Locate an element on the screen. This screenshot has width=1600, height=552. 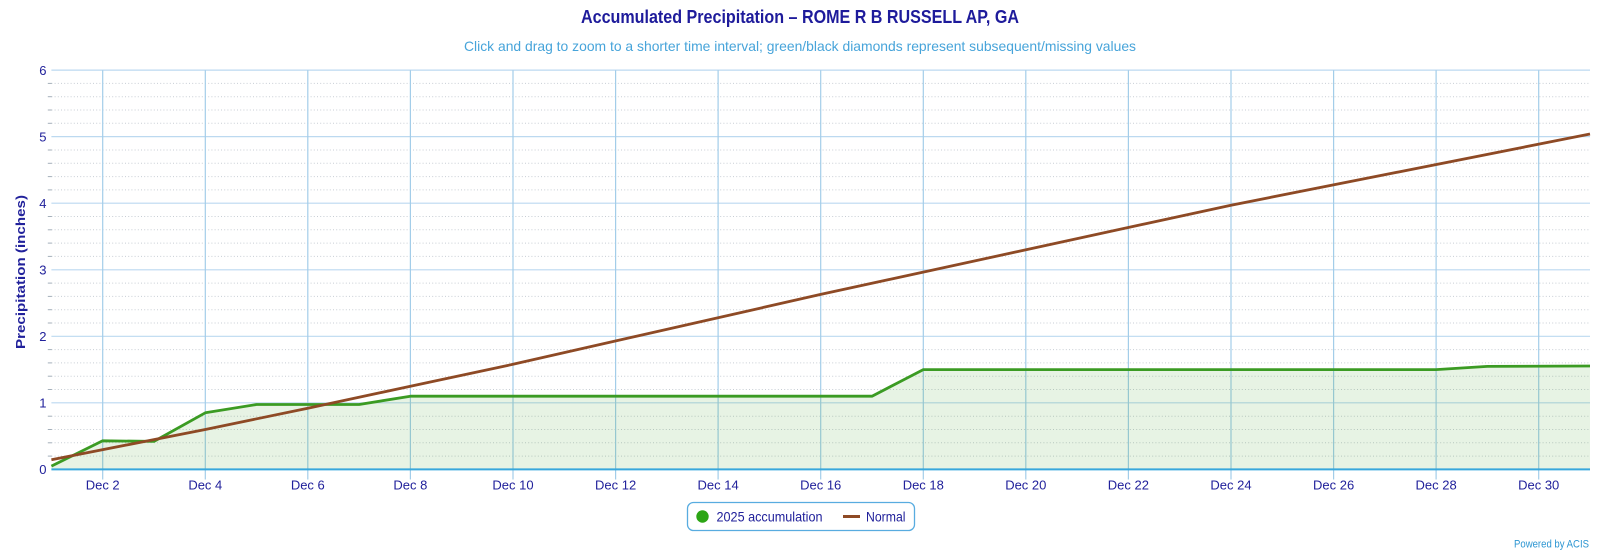
svg-text: 2 is located at coordinates (42, 336).